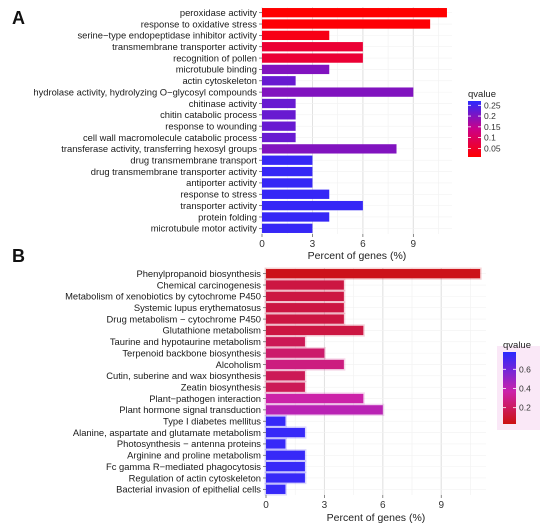 The height and width of the screenshot is (527, 550). Describe the element at coordinates (525, 369) in the screenshot. I see `legend-tick-label: 0.6` at that location.